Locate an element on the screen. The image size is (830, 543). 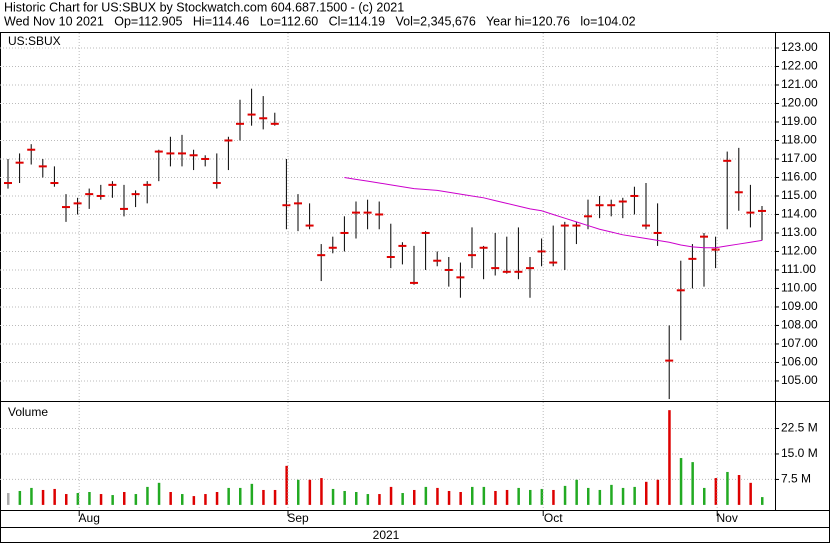
y-tick-label: 109.00 is located at coordinates (799, 306).